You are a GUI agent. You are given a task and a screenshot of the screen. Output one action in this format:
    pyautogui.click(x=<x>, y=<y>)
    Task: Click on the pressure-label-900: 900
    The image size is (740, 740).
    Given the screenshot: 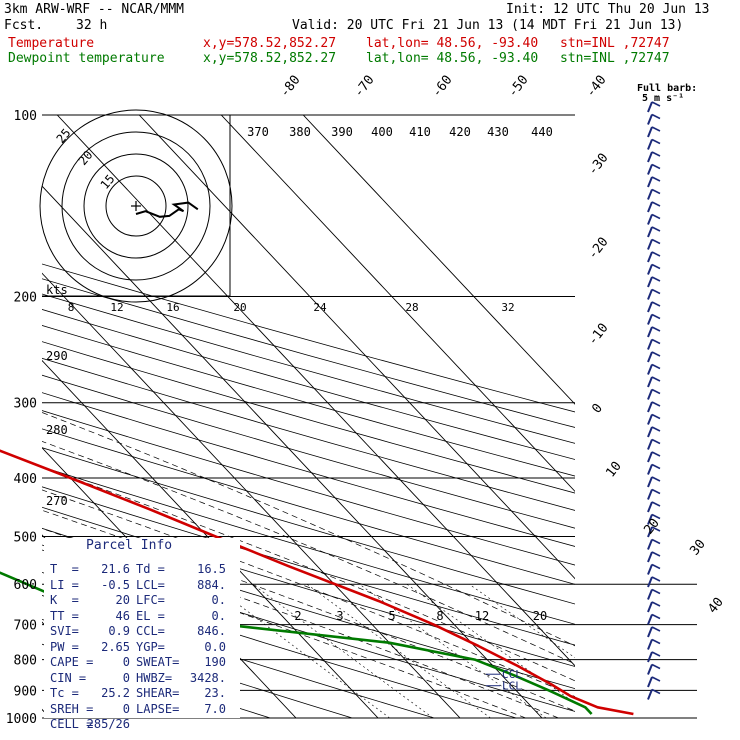 What is the action you would take?
    pyautogui.click(x=25, y=691)
    